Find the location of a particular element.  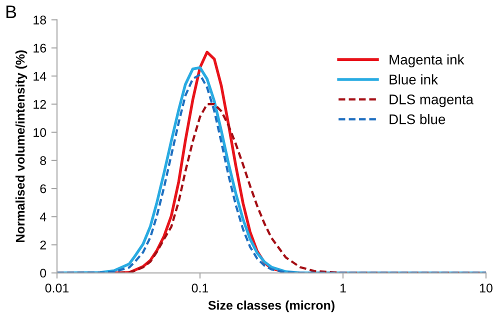

x-axis-title: Size classes (micron) is located at coordinates (271, 306).